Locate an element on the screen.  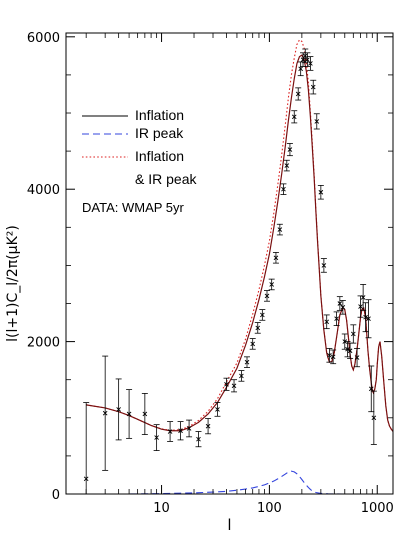
legend-label: IR peak is located at coordinates (159, 133).